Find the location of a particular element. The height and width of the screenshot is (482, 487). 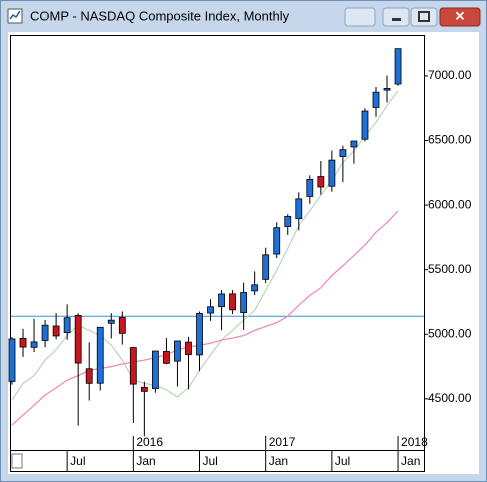

close-button is located at coordinates (460, 17).